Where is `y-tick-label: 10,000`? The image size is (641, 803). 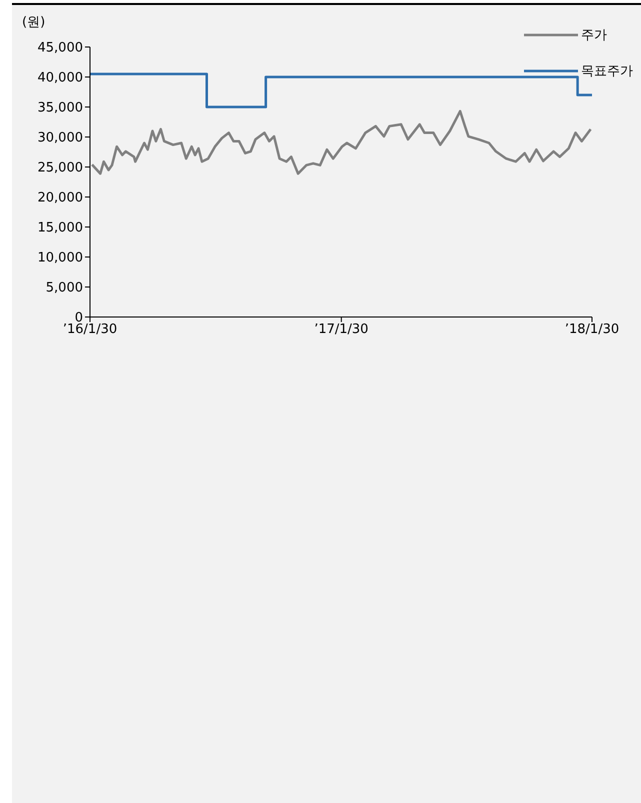 y-tick-label: 10,000 is located at coordinates (60, 258).